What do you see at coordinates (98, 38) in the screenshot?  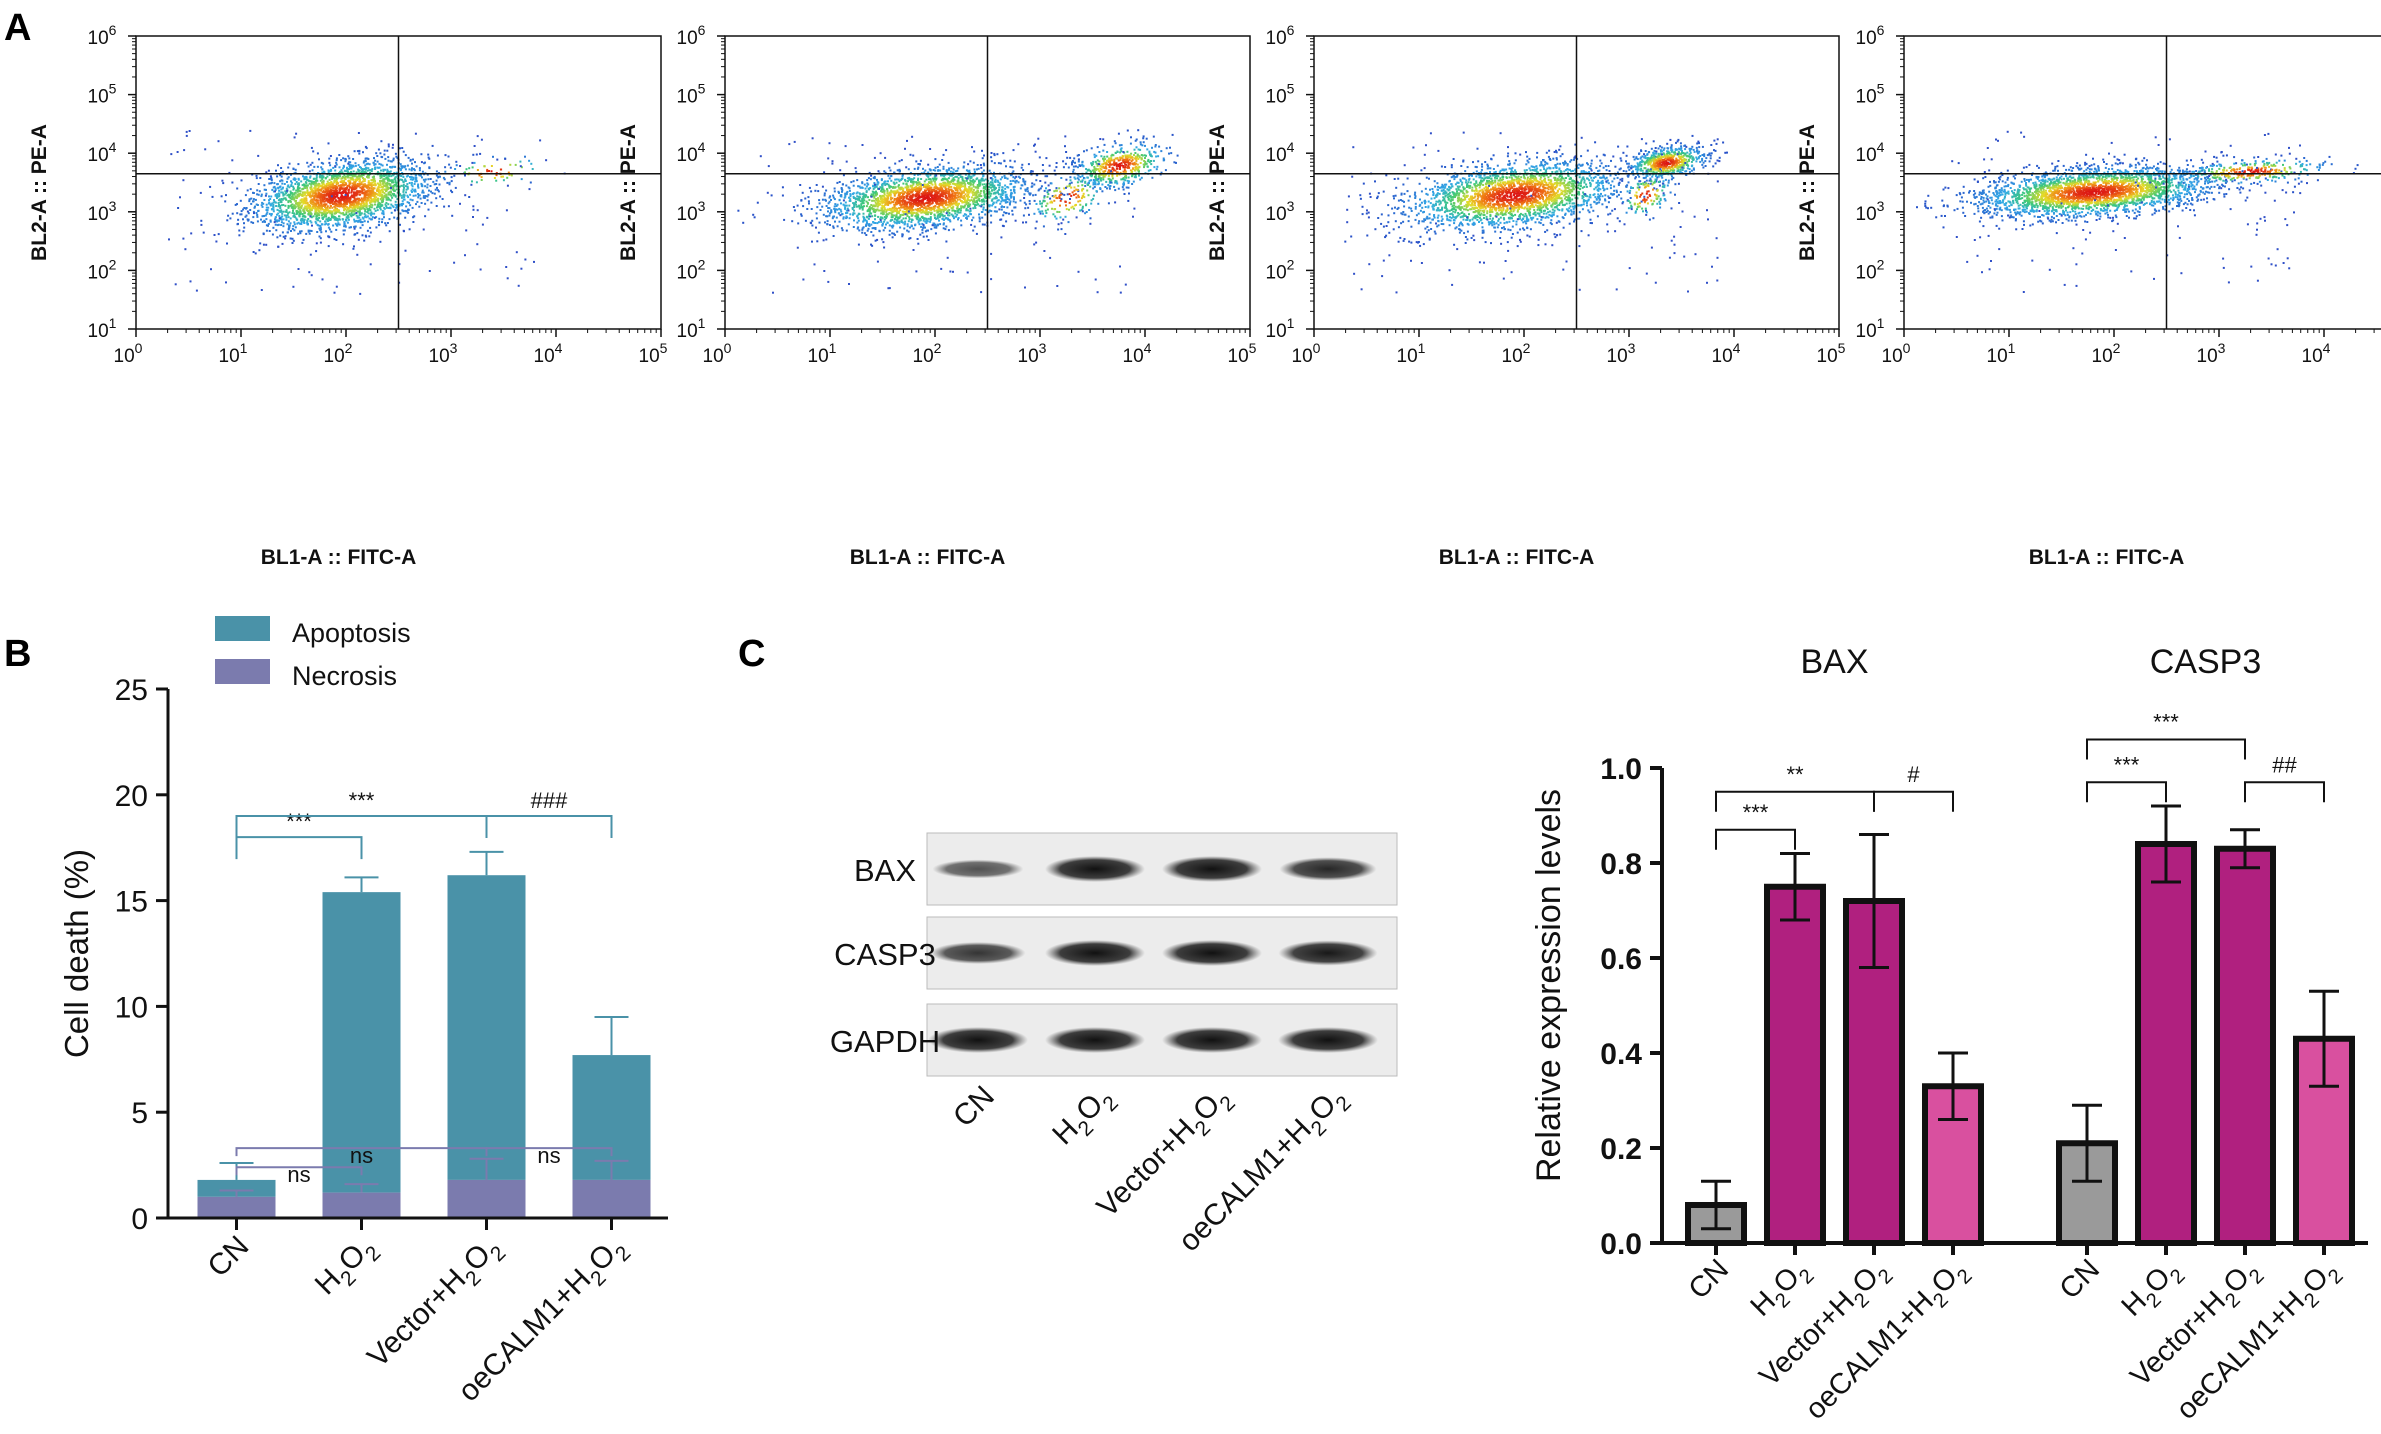 I see `y-tick-base: 10` at bounding box center [98, 38].